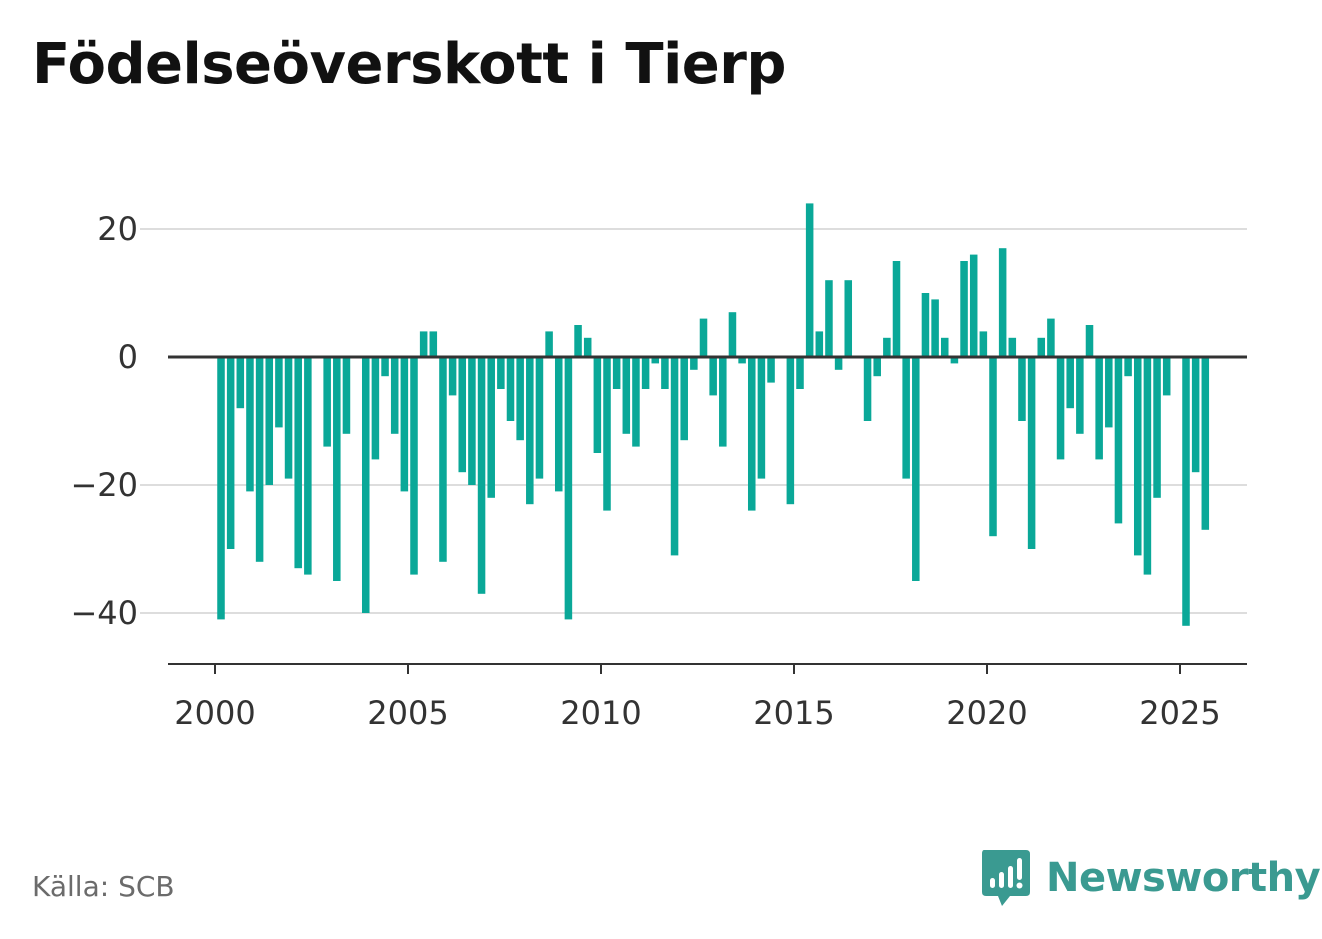 The image size is (1322, 939). What do you see at coordinates (104, 613) in the screenshot?
I see `y-tick-label: −40` at bounding box center [104, 613].